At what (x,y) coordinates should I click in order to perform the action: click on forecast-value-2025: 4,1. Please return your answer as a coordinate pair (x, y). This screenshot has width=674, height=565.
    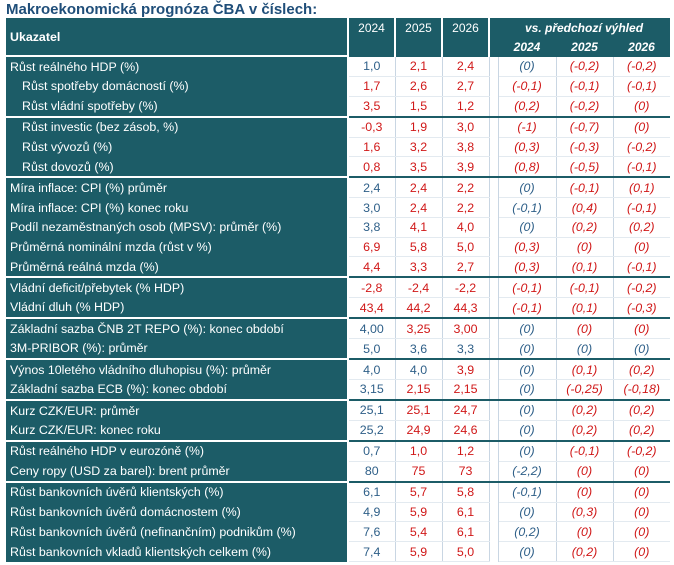
    Looking at the image, I should click on (419, 227).